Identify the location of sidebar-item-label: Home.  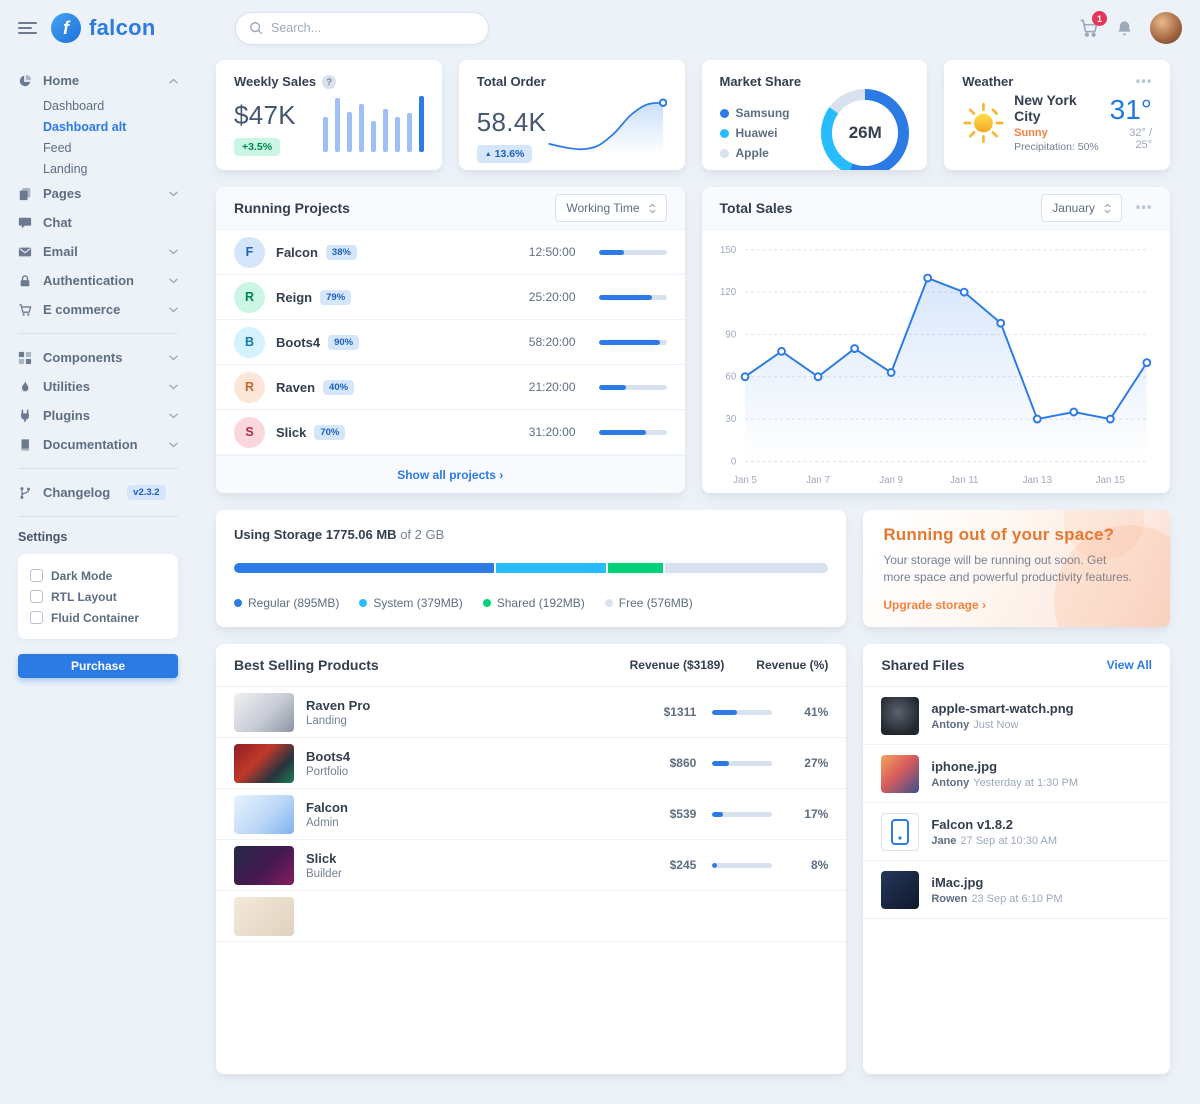
(61, 80).